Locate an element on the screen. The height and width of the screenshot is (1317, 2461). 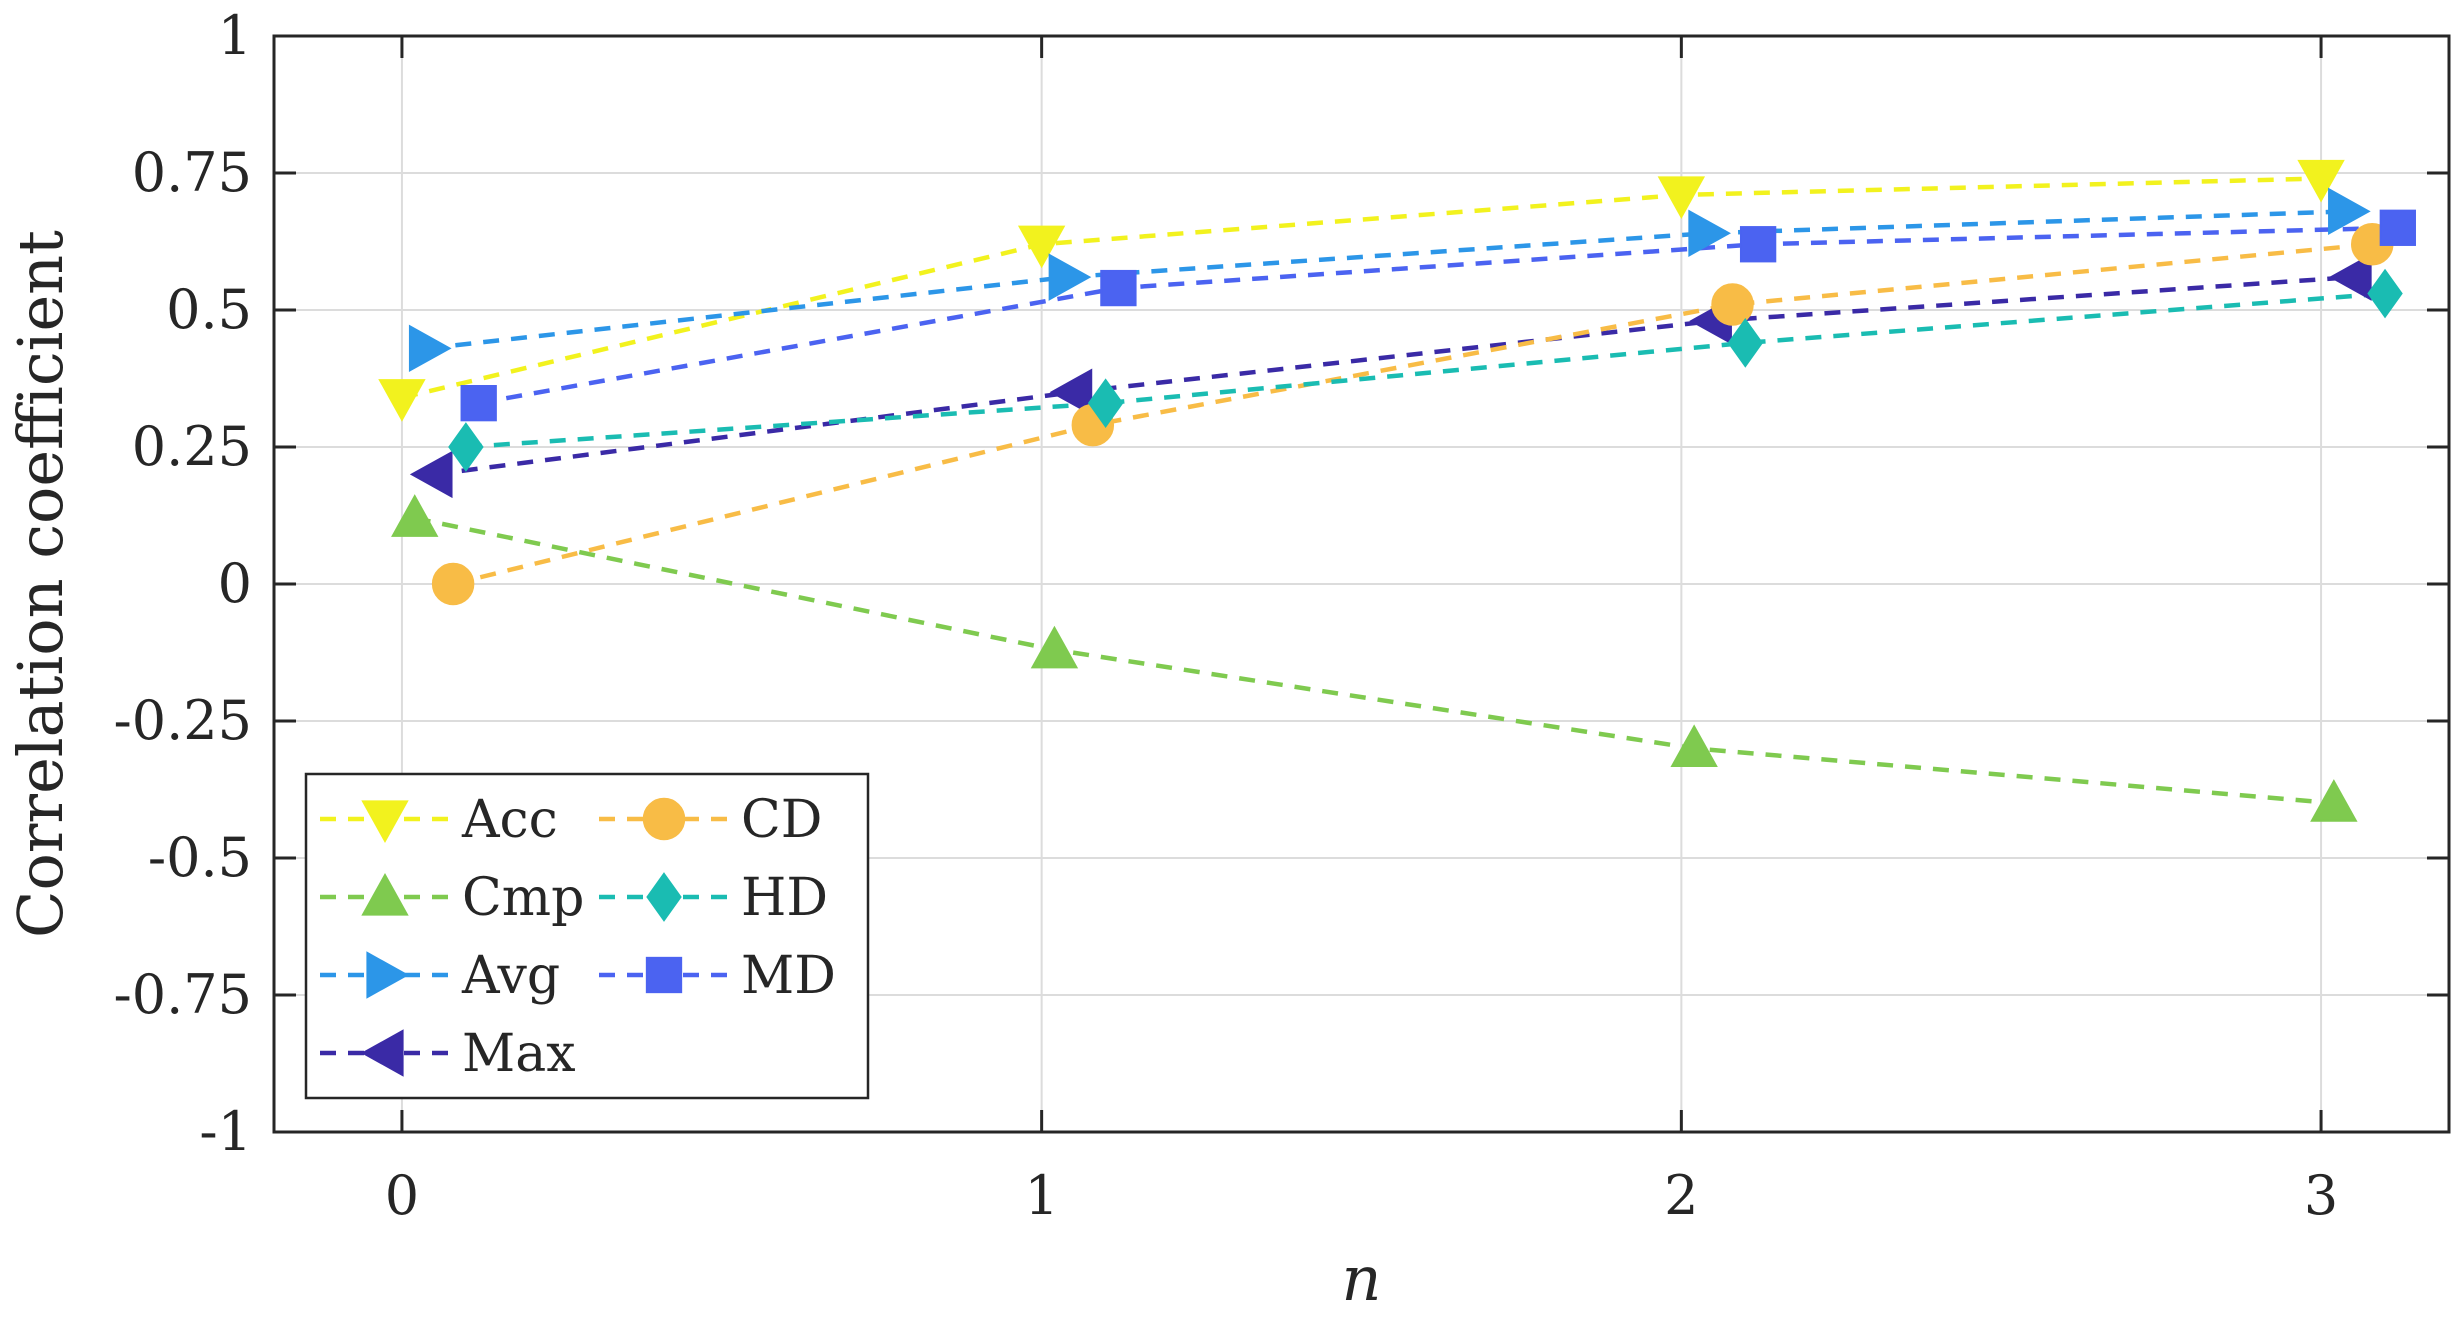
y-tick-label: -0.5 is located at coordinates (200, 857).